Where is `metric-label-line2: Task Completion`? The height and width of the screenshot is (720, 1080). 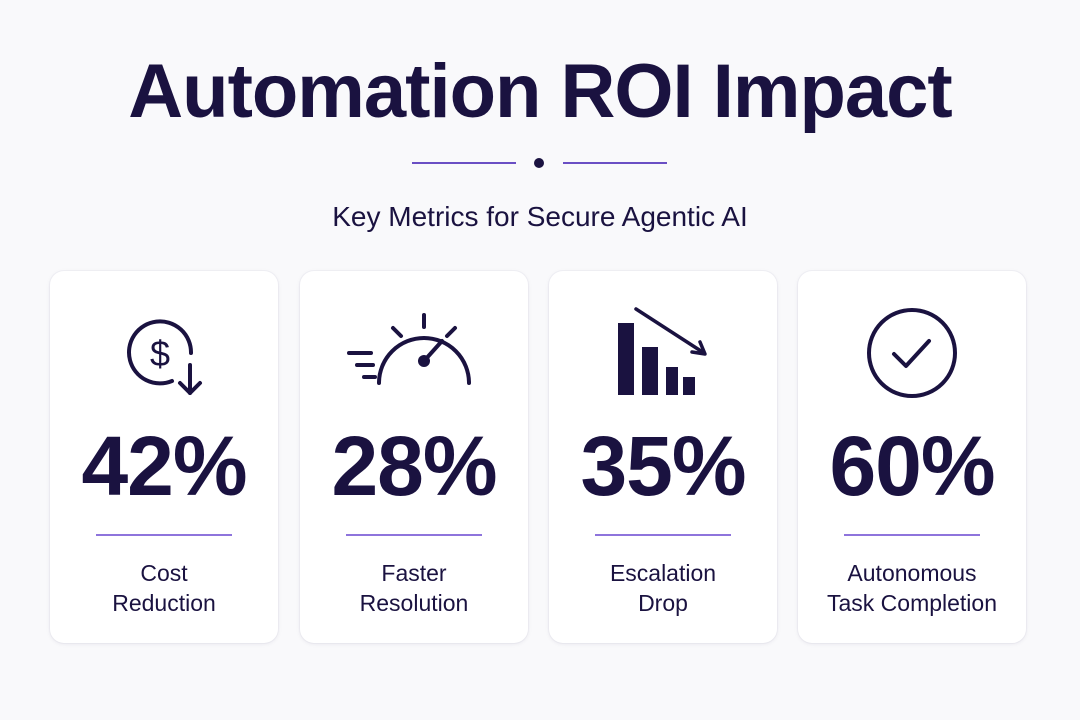
metric-label-line2: Task Completion is located at coordinates (912, 603).